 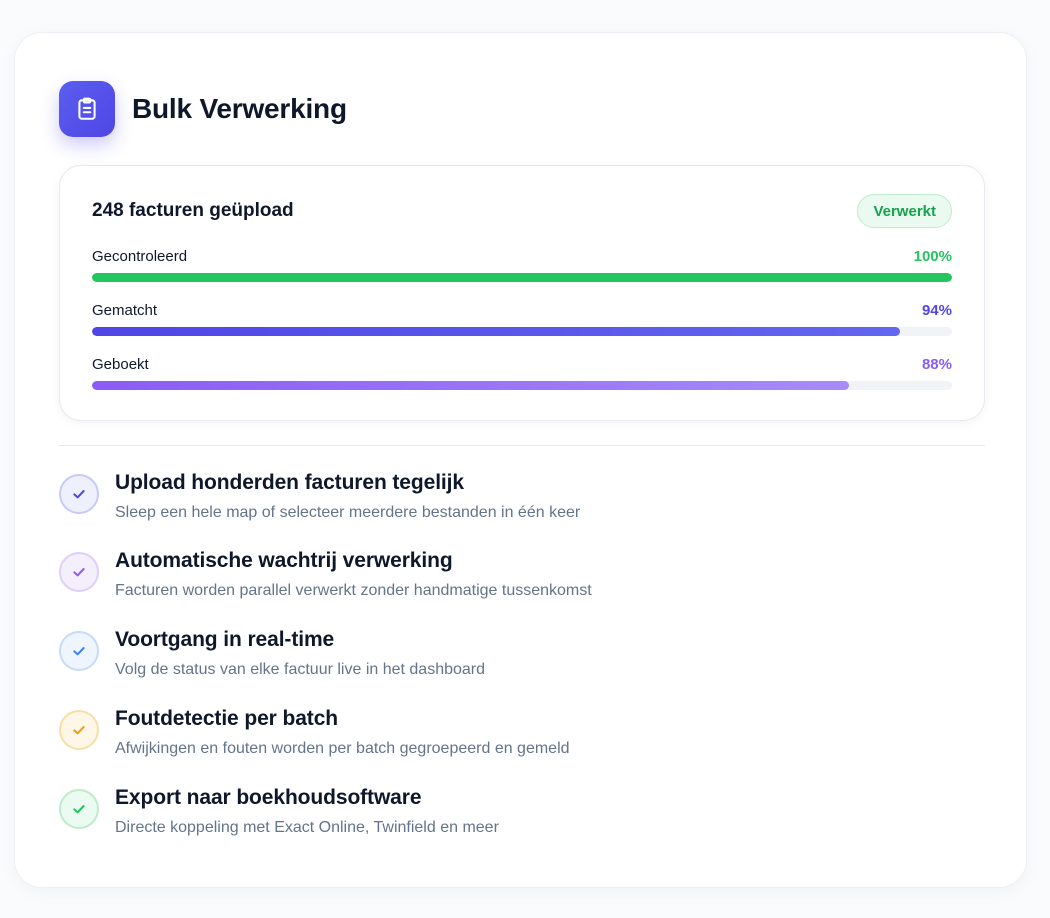 I want to click on feature-title: Voortgang in real-time, so click(x=225, y=639).